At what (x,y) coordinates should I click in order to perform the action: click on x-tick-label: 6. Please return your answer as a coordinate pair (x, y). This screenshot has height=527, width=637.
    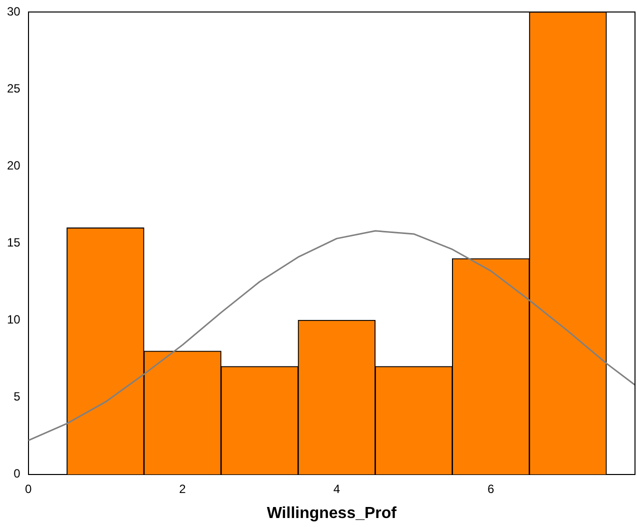
    Looking at the image, I should click on (491, 489).